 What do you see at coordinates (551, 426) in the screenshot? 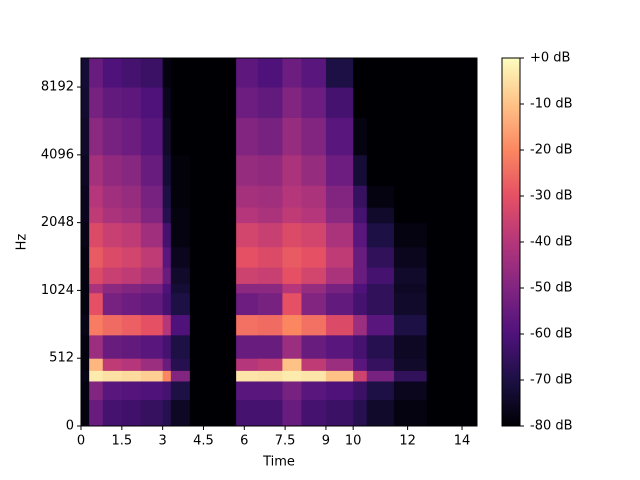
I see `colorbar-tick-label: -80 dB` at bounding box center [551, 426].